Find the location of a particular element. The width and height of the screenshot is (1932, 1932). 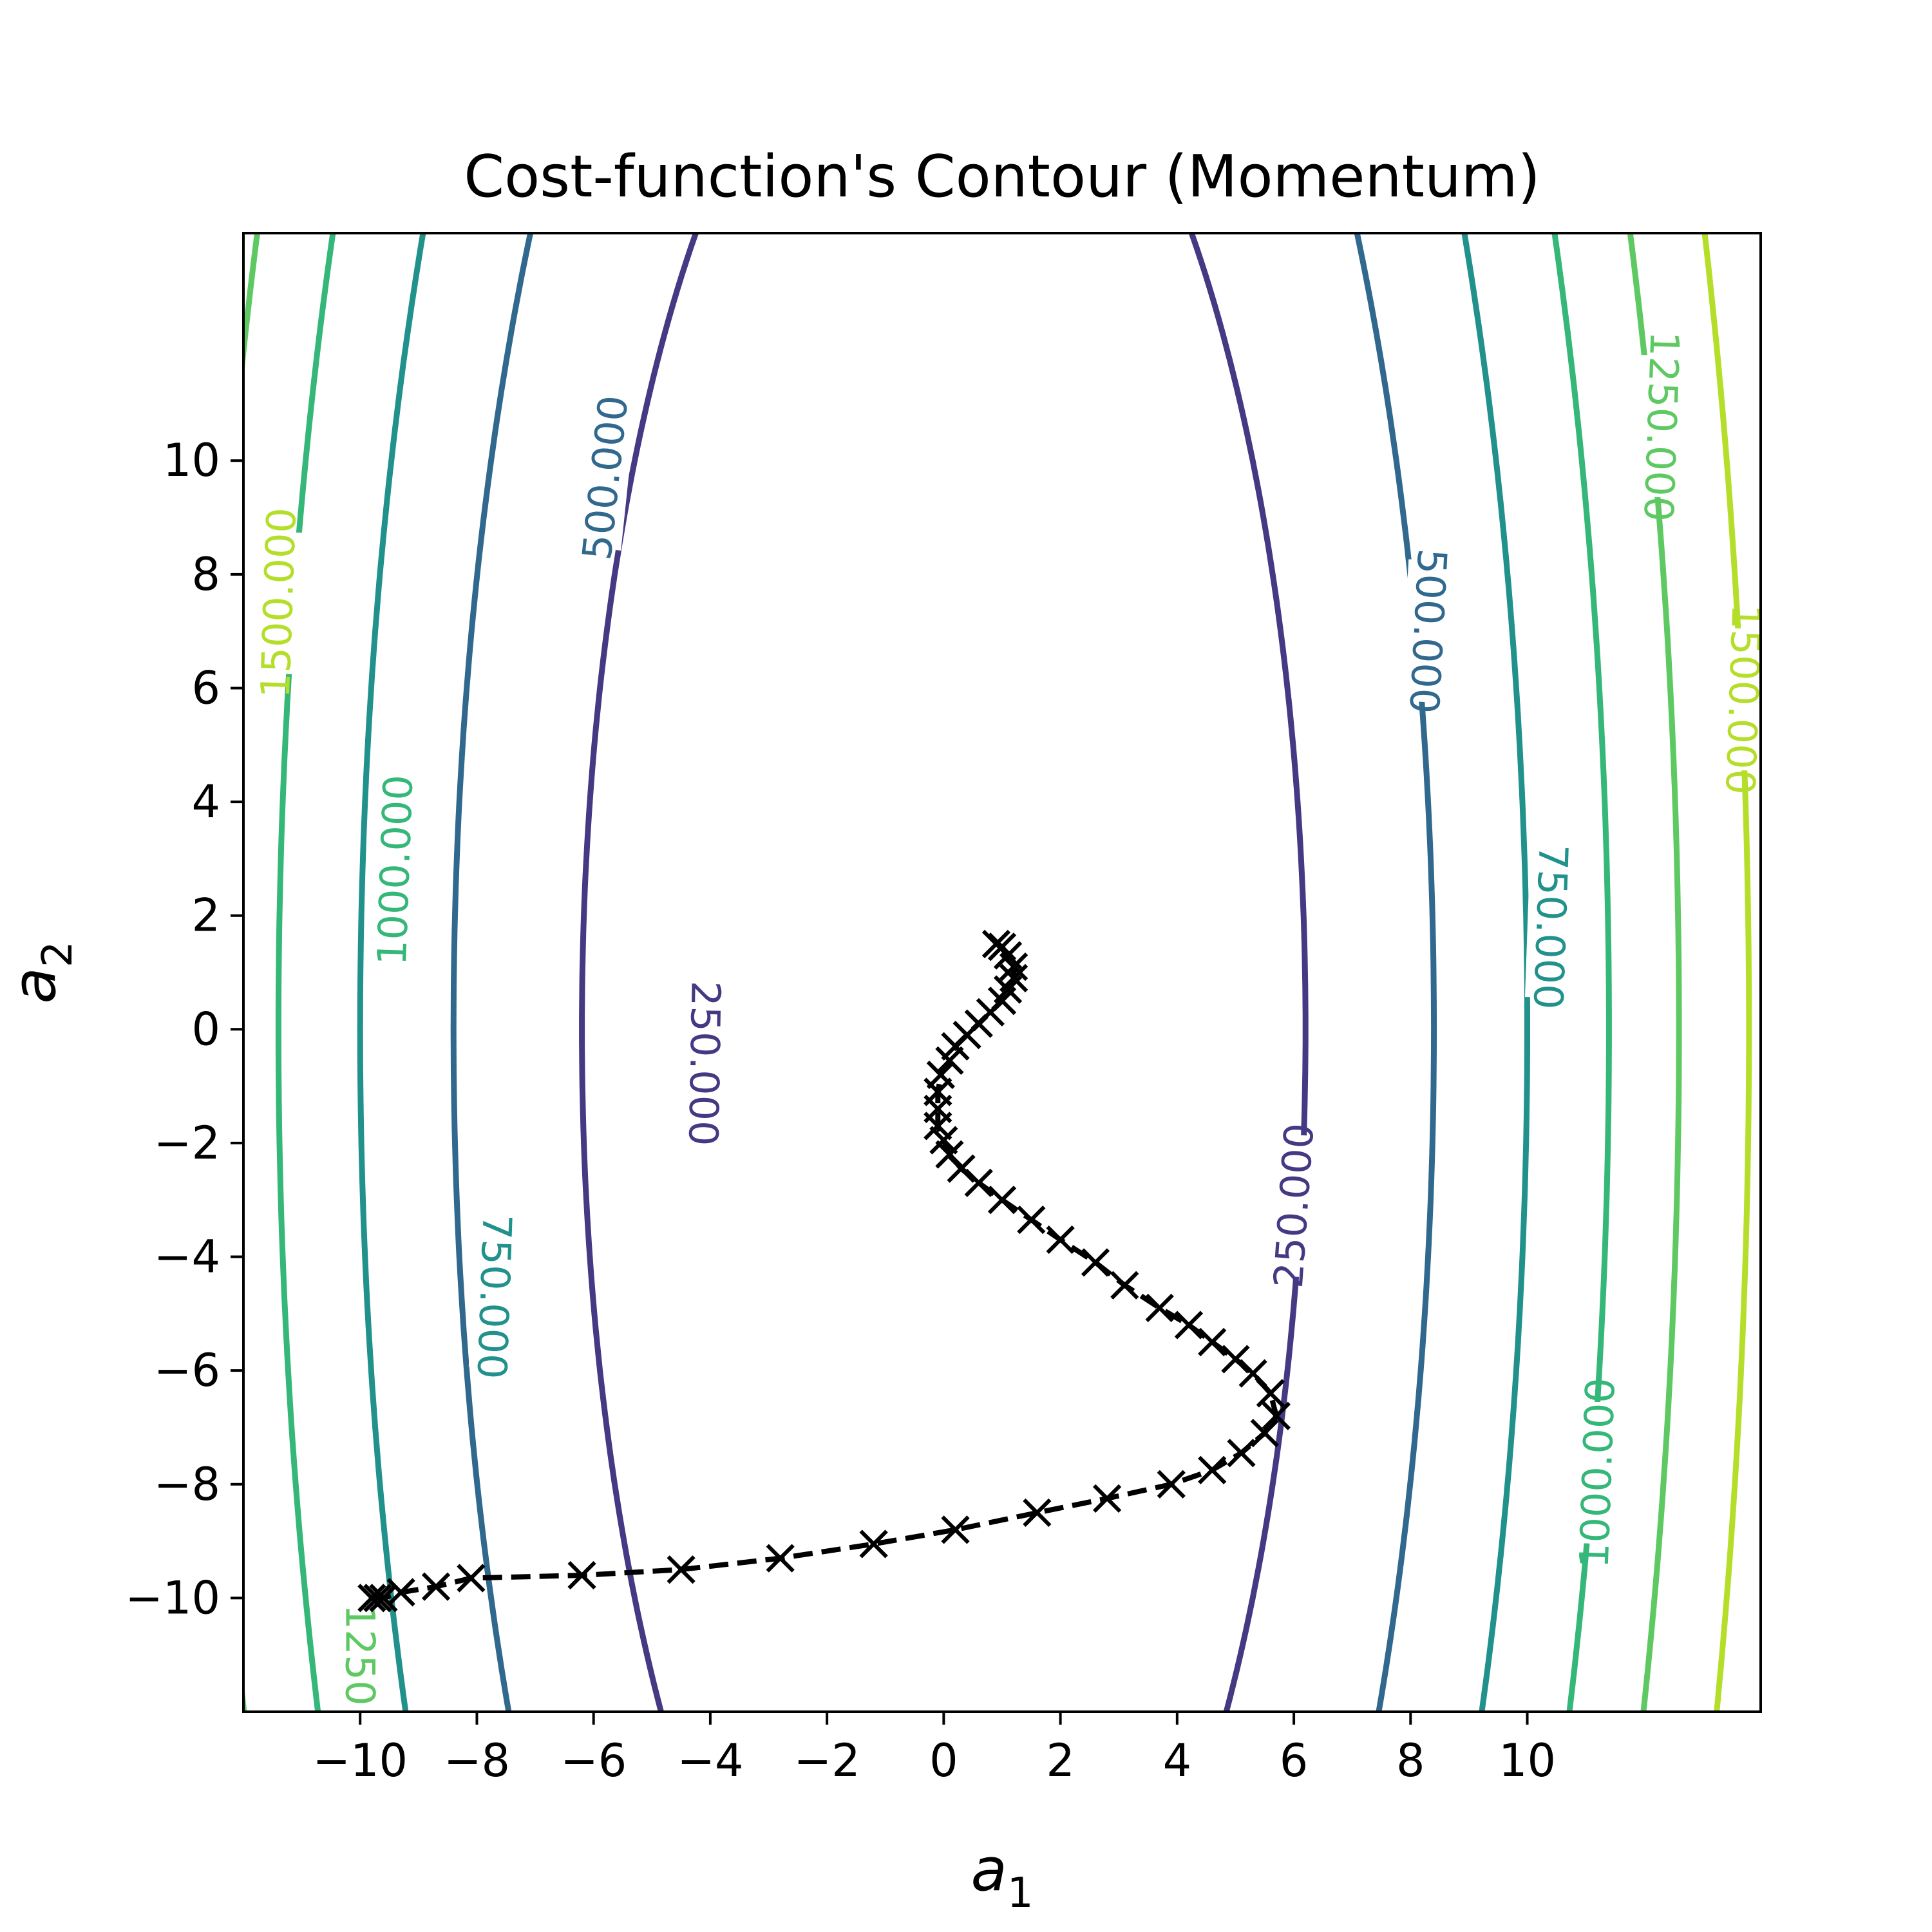

x-tick-label: −8 is located at coordinates (477, 1760).